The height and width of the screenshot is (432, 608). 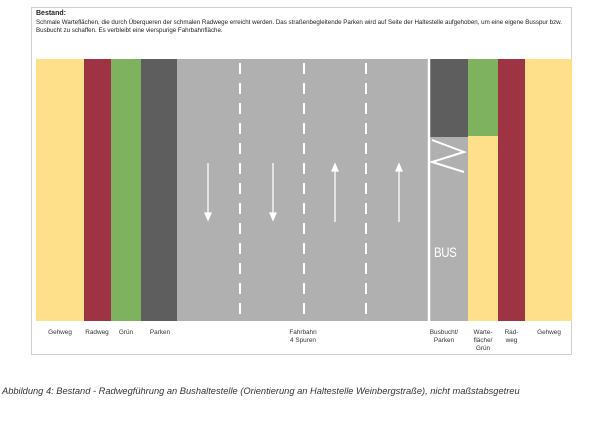 I want to click on label-line: weg, so click(x=511, y=340).